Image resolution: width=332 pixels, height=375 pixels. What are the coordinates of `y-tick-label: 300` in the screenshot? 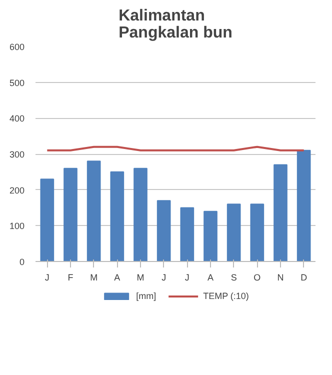 It's located at (17, 155).